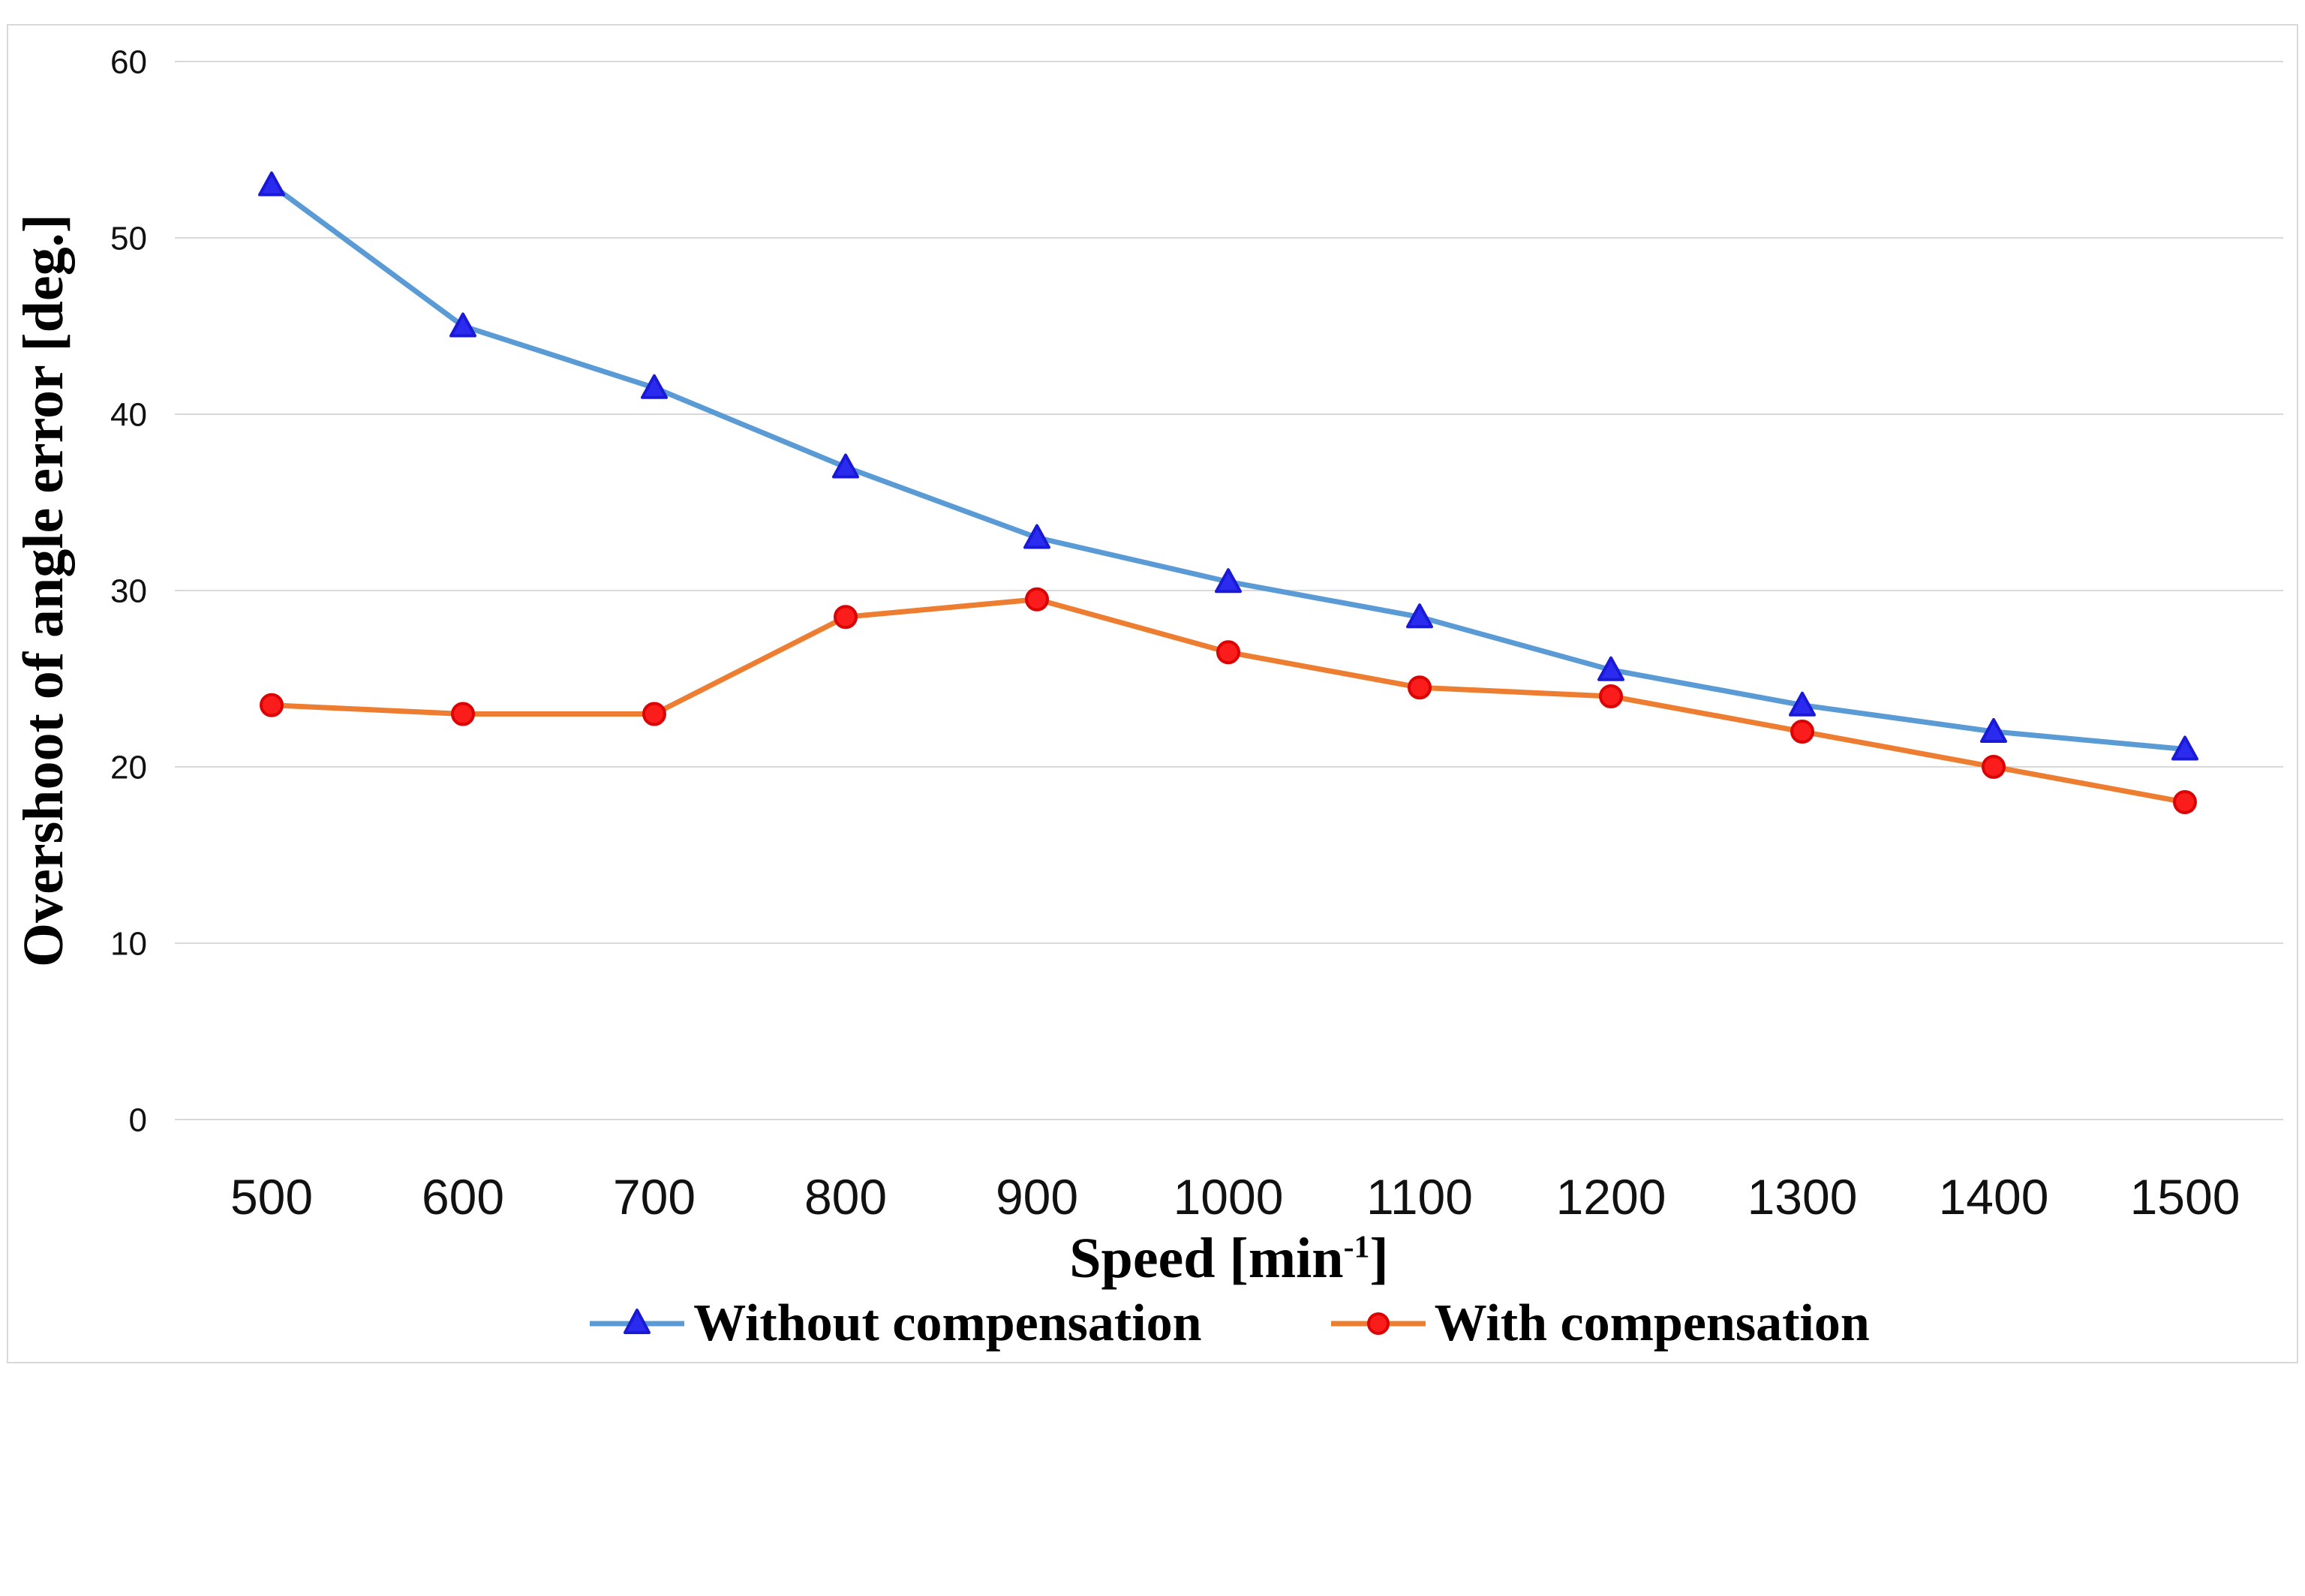 The image size is (2305, 1596). I want to click on x-tick-label: 700, so click(655, 1197).